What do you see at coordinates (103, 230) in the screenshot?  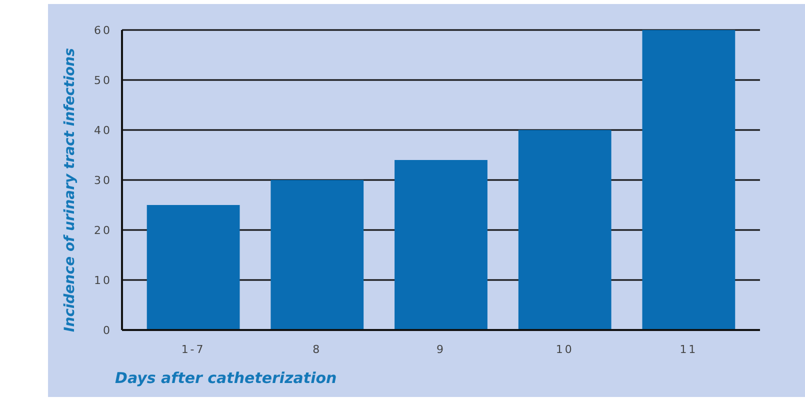 I see `y-tick-label: 20` at bounding box center [103, 230].